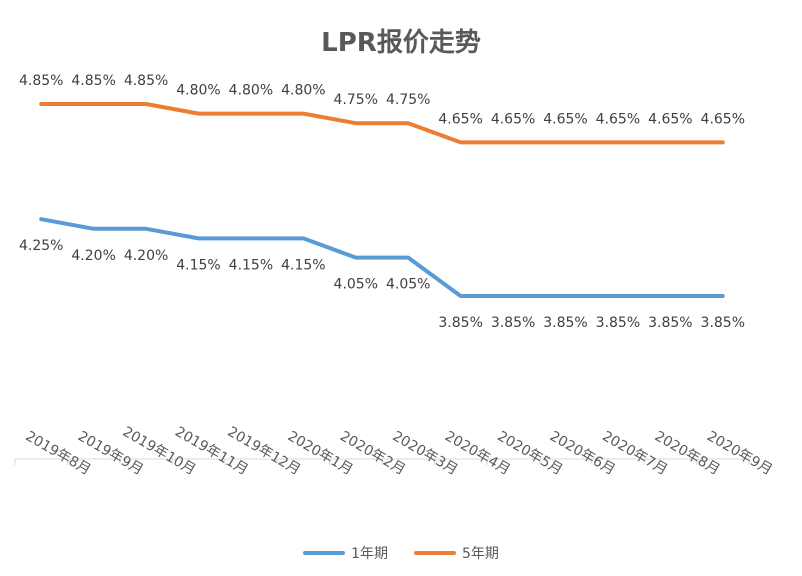 This screenshot has width=802, height=576. I want to click on chart-title: LPR报价走势, so click(401, 43).